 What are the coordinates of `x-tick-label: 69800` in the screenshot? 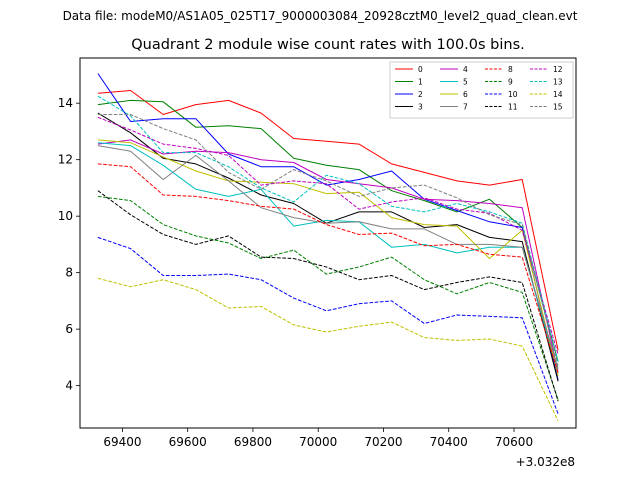 It's located at (253, 442).